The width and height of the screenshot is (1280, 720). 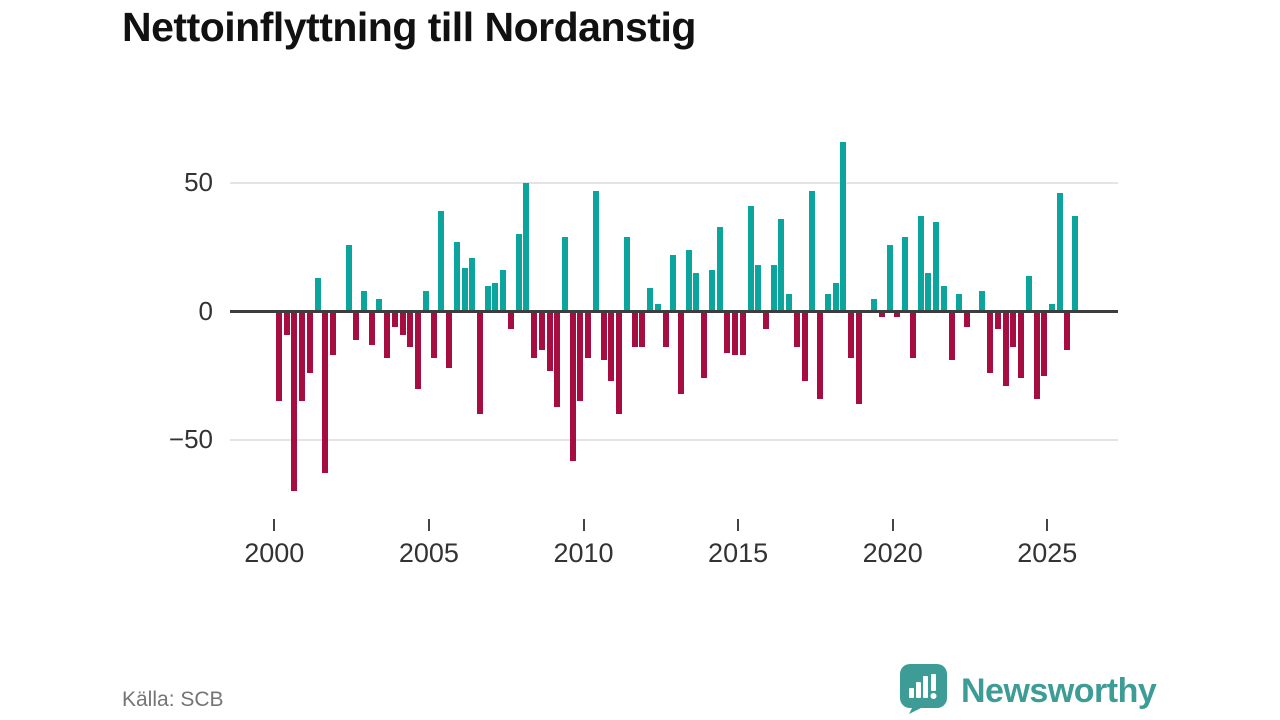 What do you see at coordinates (449, 340) in the screenshot?
I see `bar-2005Q3` at bounding box center [449, 340].